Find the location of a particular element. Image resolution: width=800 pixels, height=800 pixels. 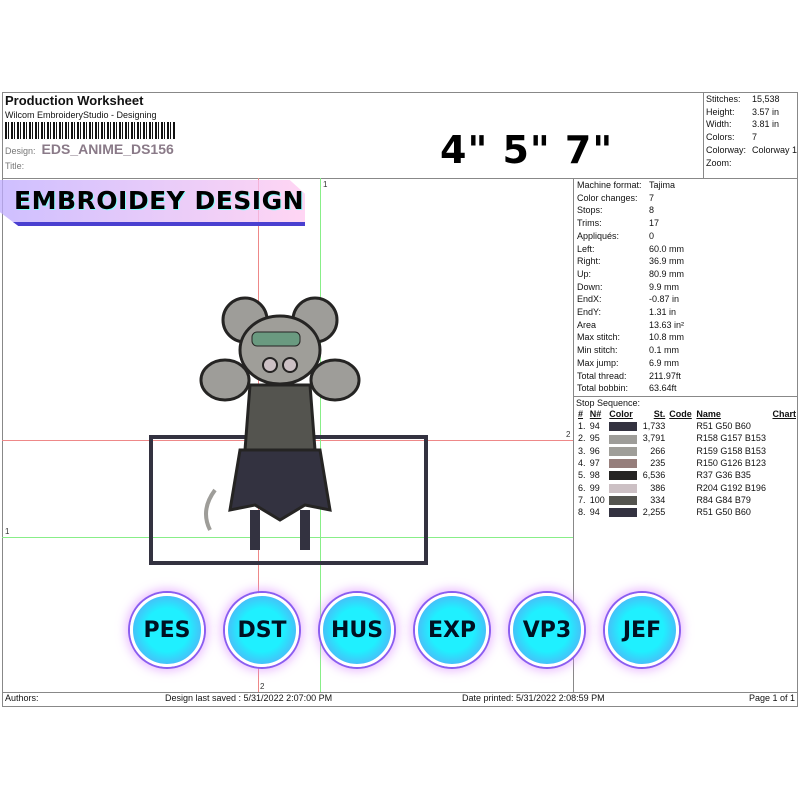

authors-label: Authors: is located at coordinates (22, 698).